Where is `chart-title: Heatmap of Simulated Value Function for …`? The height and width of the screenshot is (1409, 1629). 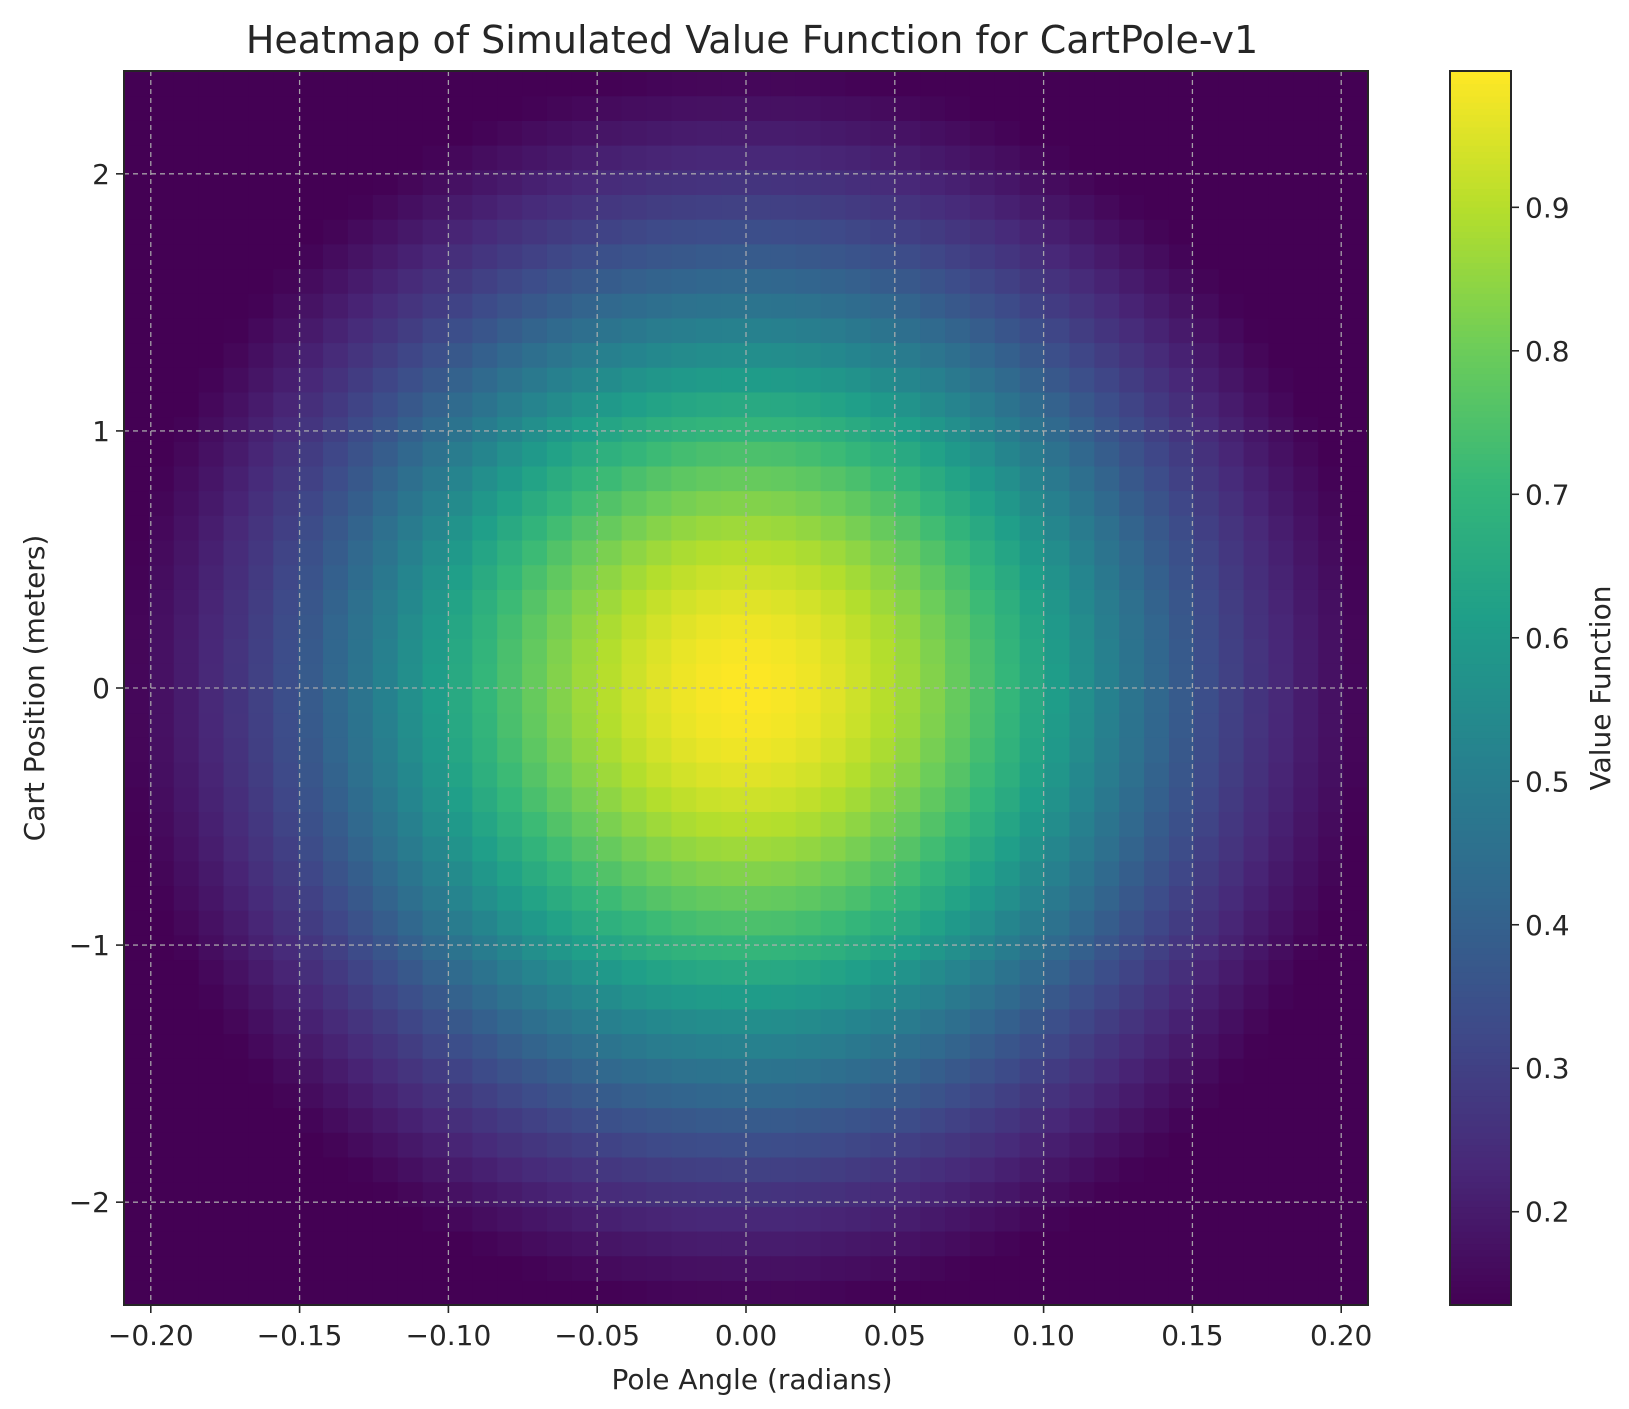
chart-title: Heatmap of Simulated Value Function for … is located at coordinates (752, 40).